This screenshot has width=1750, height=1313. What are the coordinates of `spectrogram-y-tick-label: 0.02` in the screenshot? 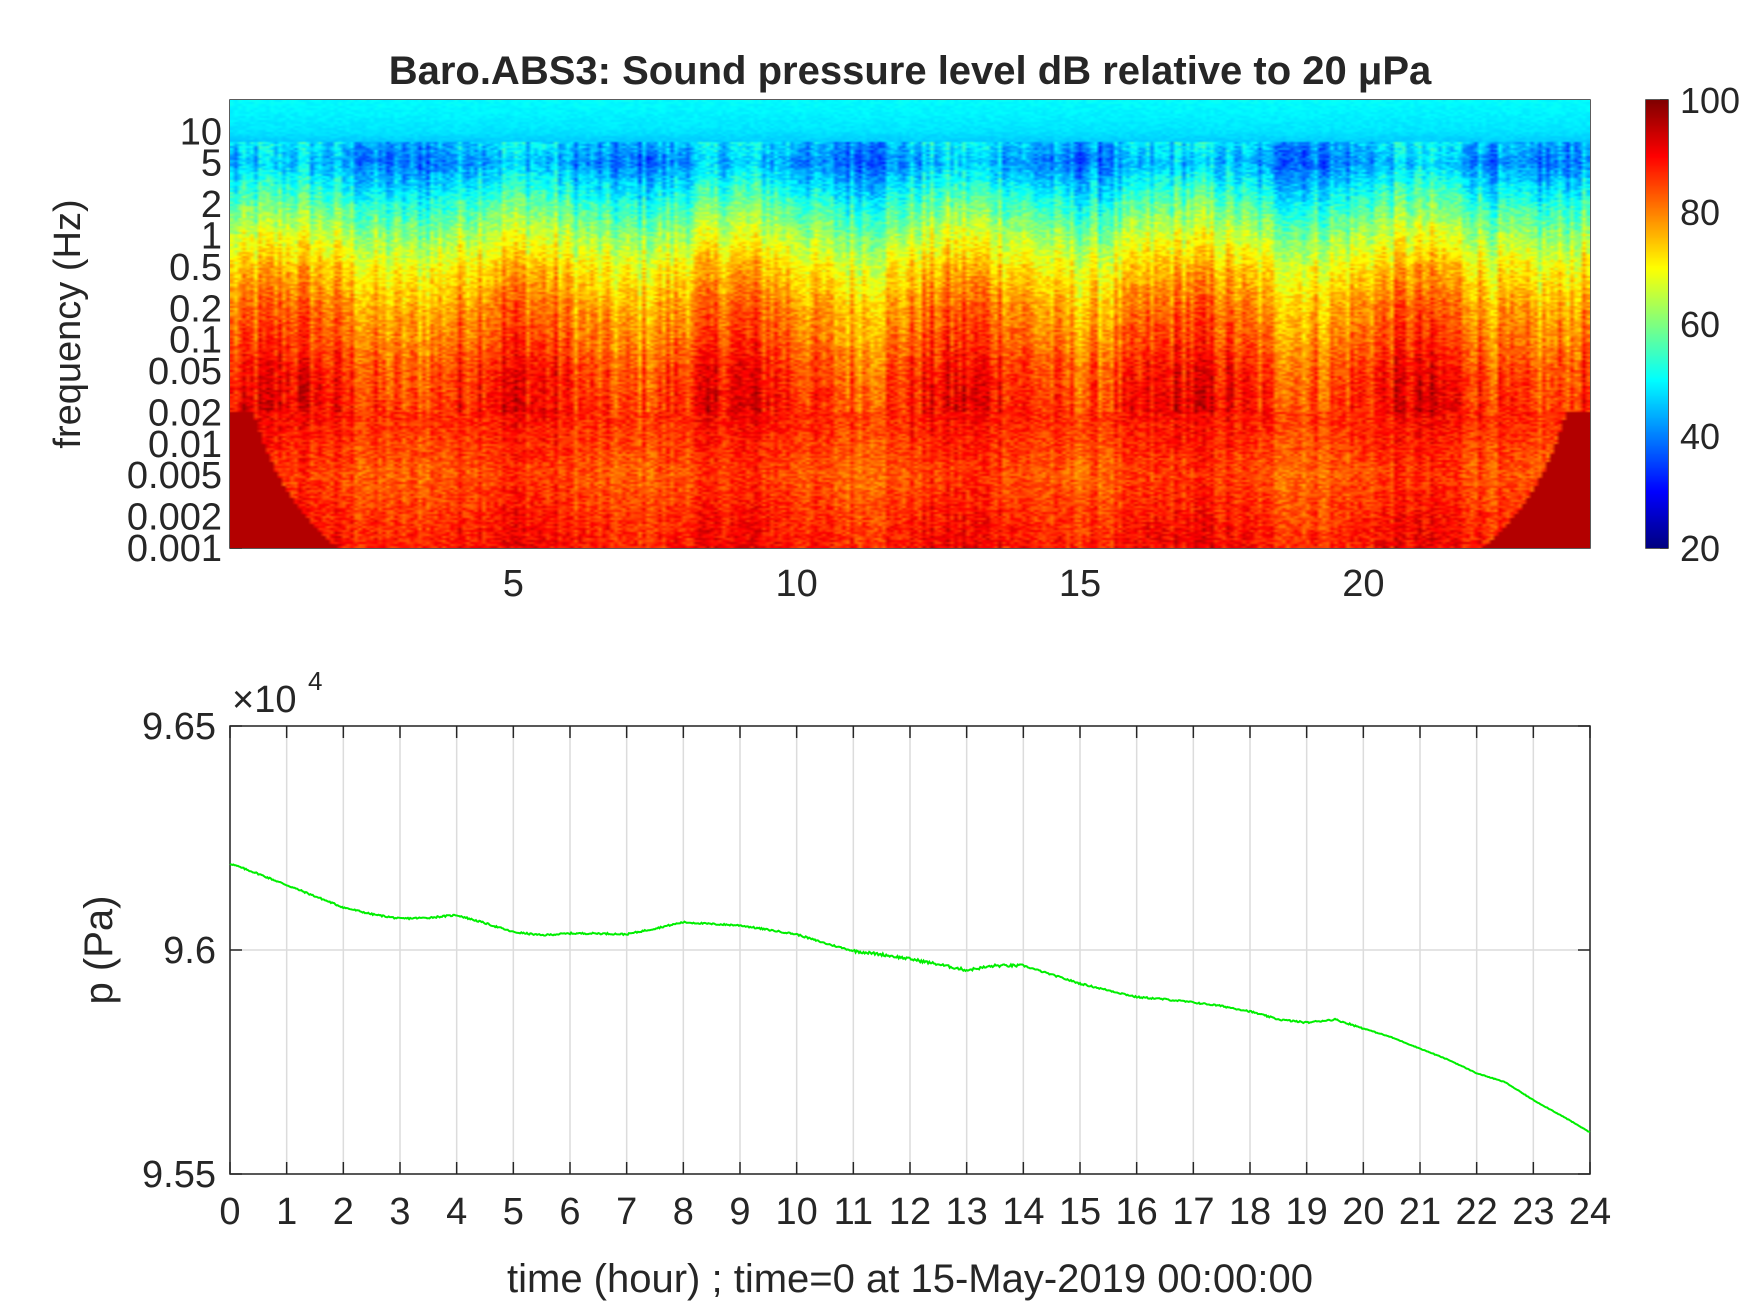 It's located at (185, 413).